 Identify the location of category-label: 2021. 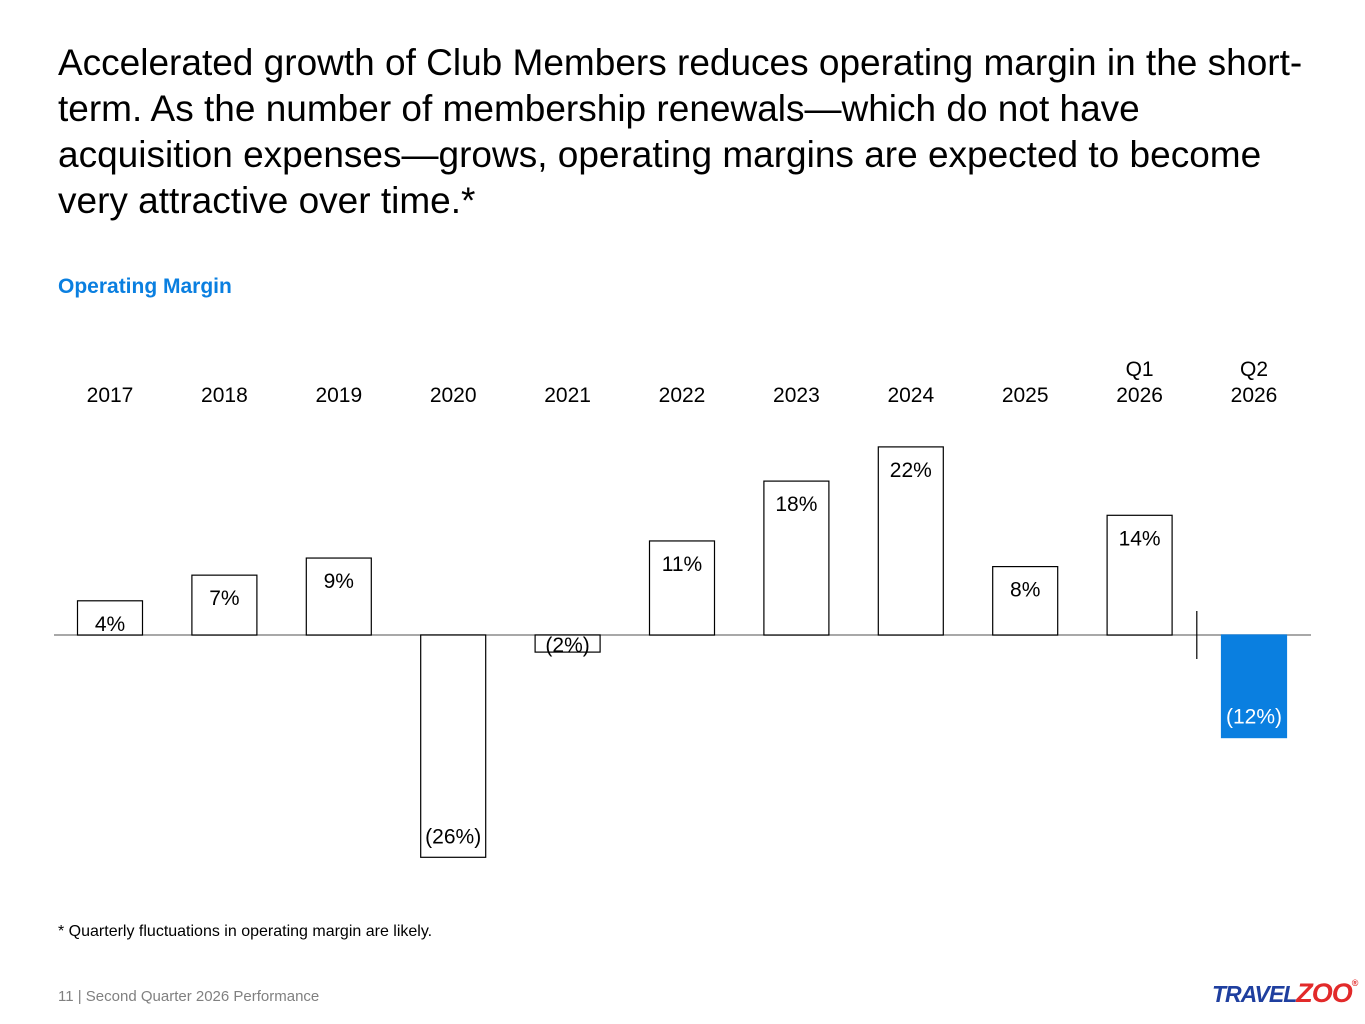
(567, 395).